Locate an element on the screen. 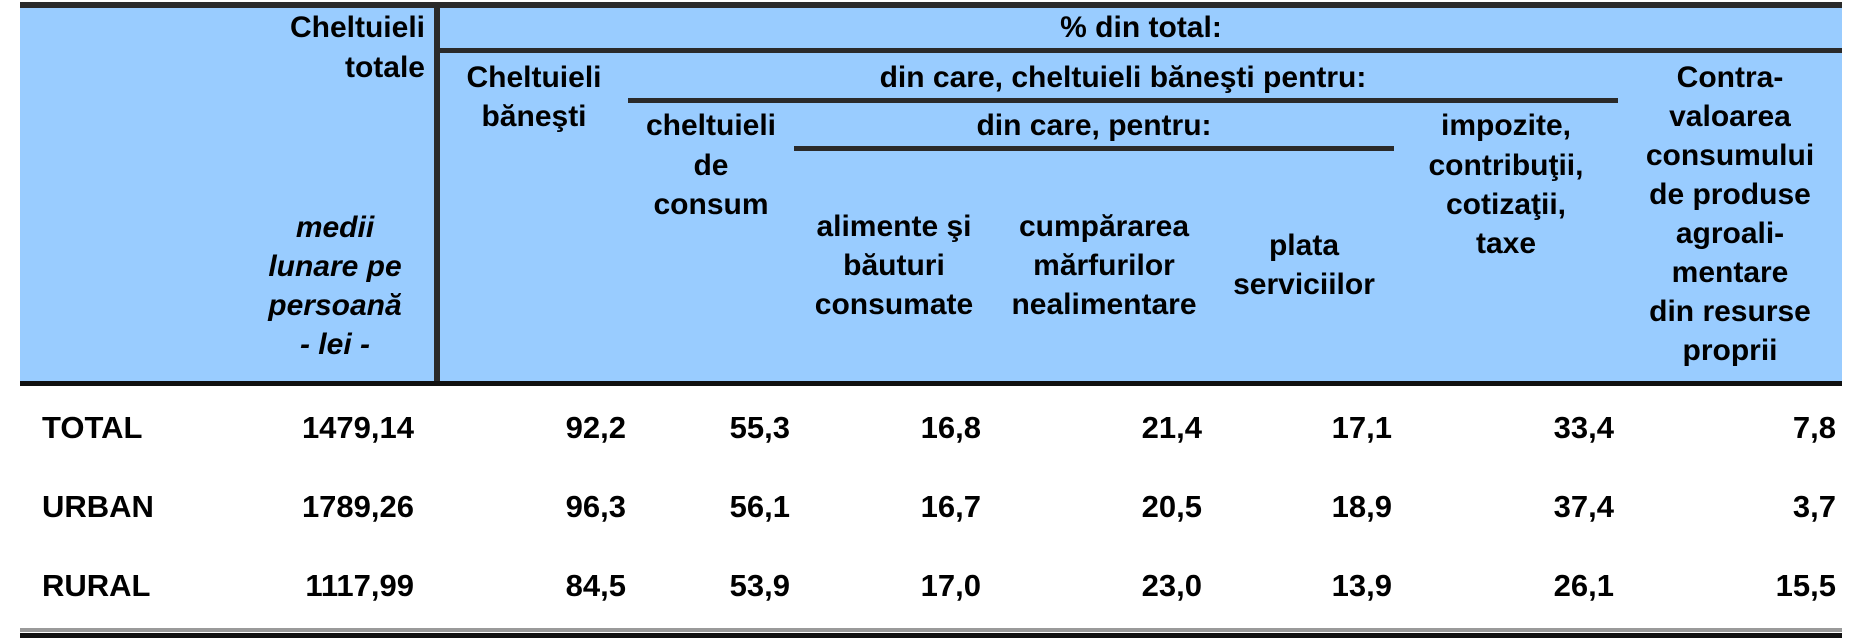 The width and height of the screenshot is (1850, 640). col-impozite-title-3: cotizaţii, is located at coordinates (1505, 204).